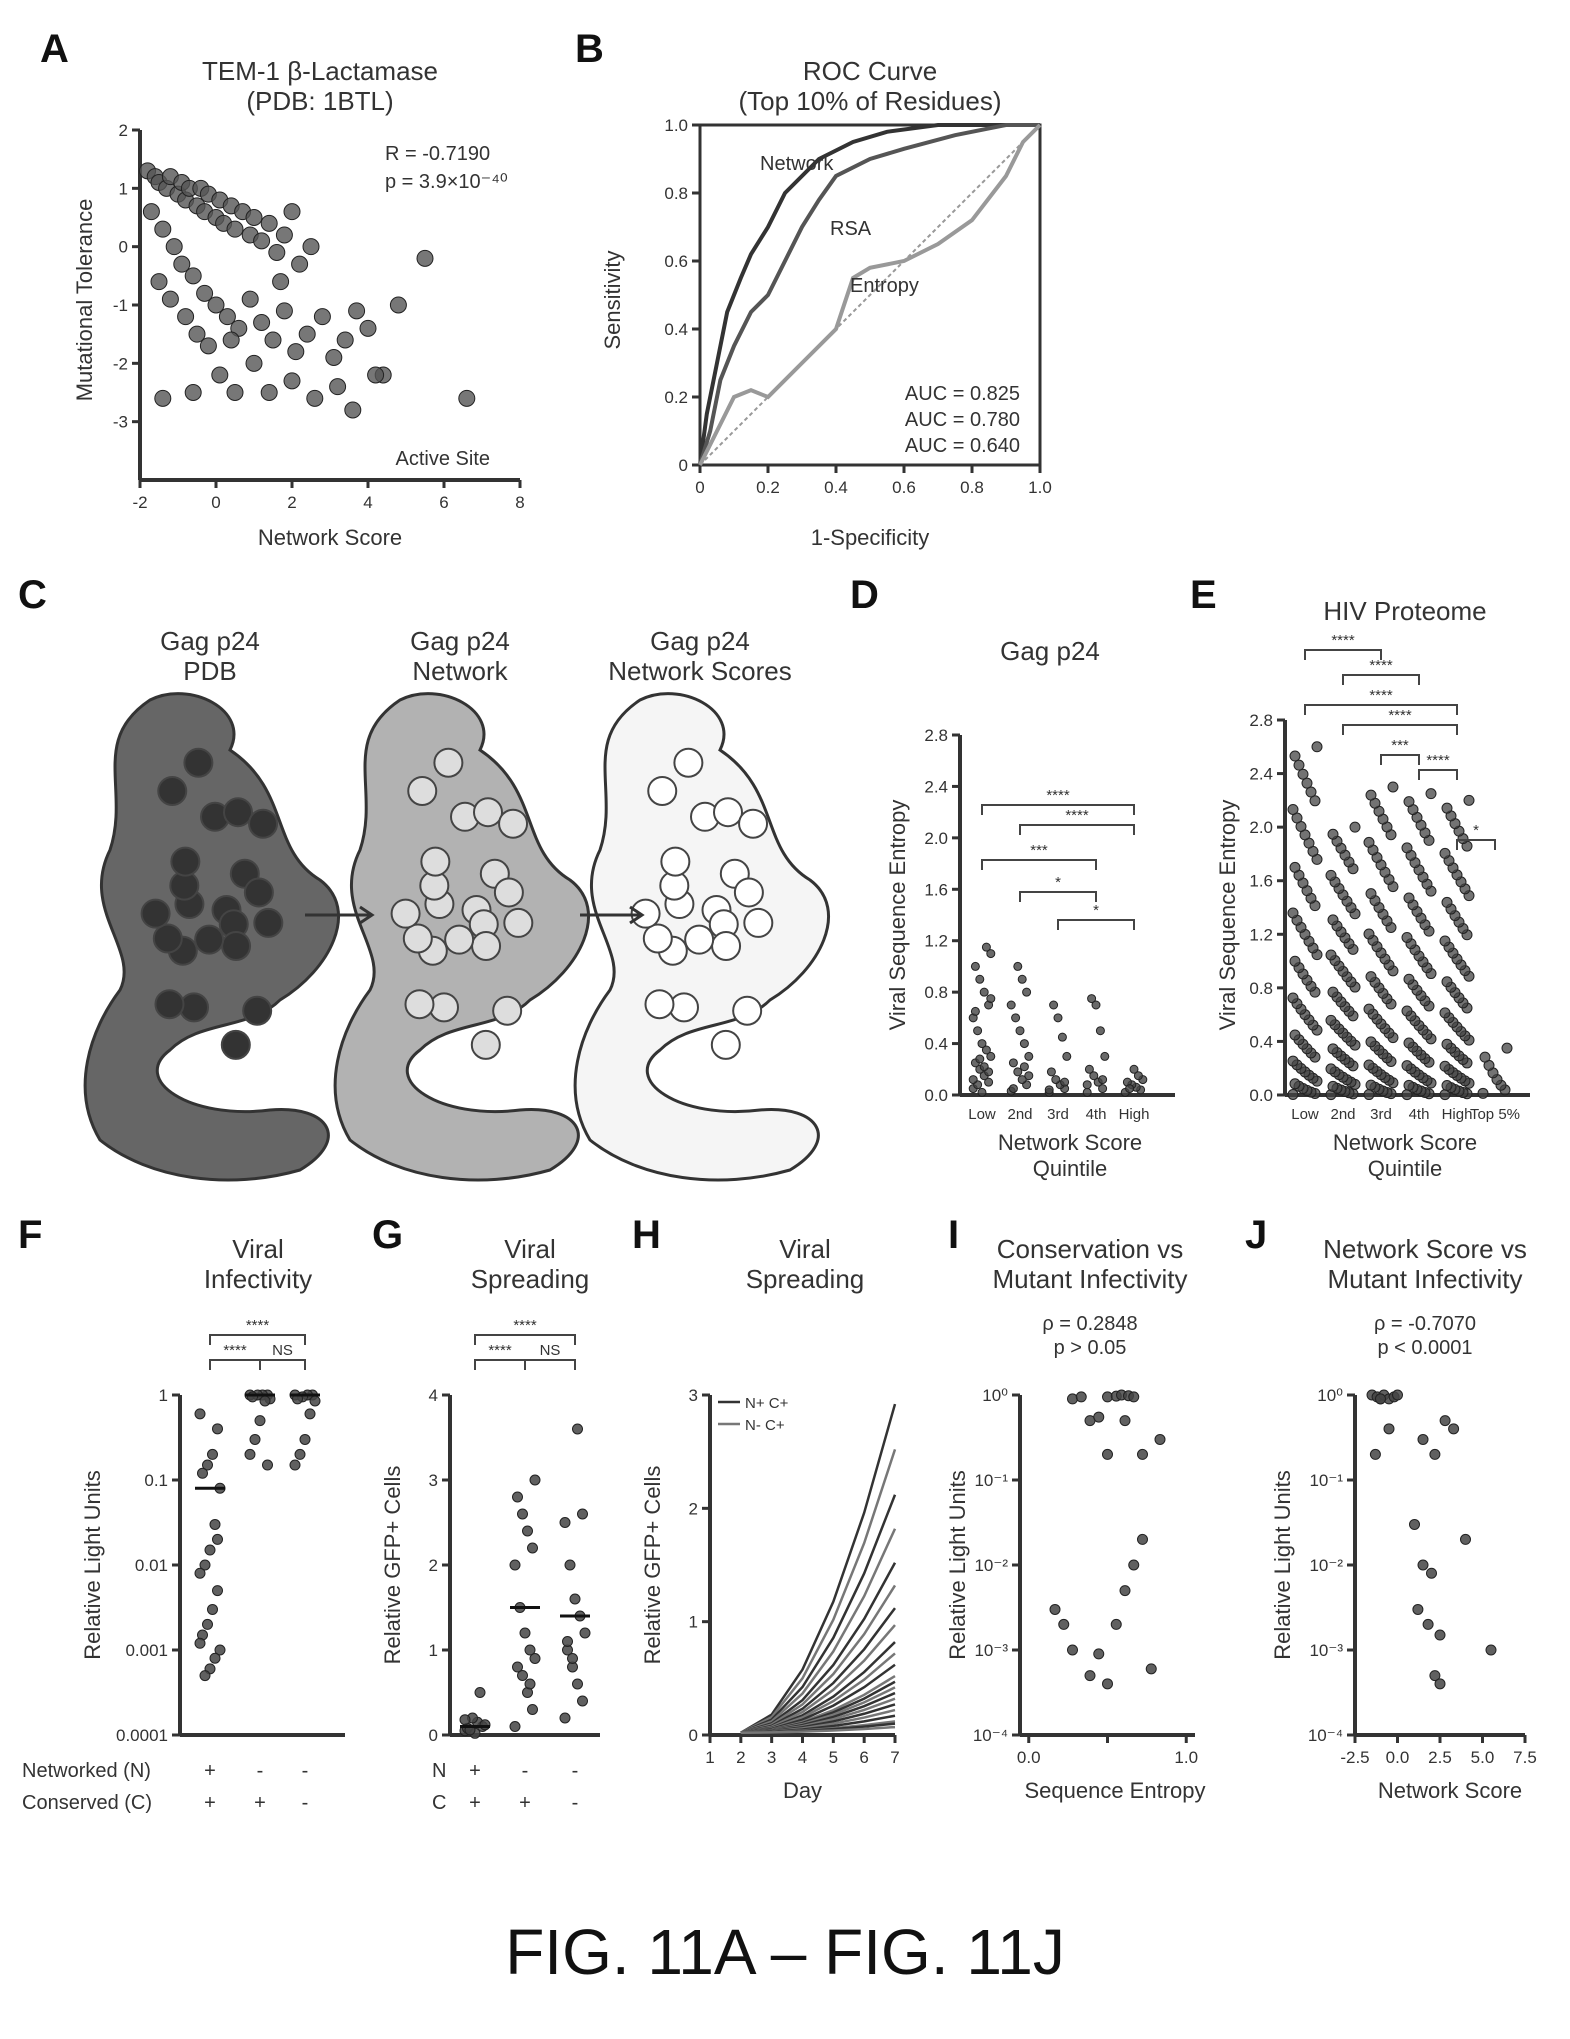  Describe the element at coordinates (1330, 1395) in the screenshot. I see `panel-j-ytick-label-4: 10⁰` at that location.